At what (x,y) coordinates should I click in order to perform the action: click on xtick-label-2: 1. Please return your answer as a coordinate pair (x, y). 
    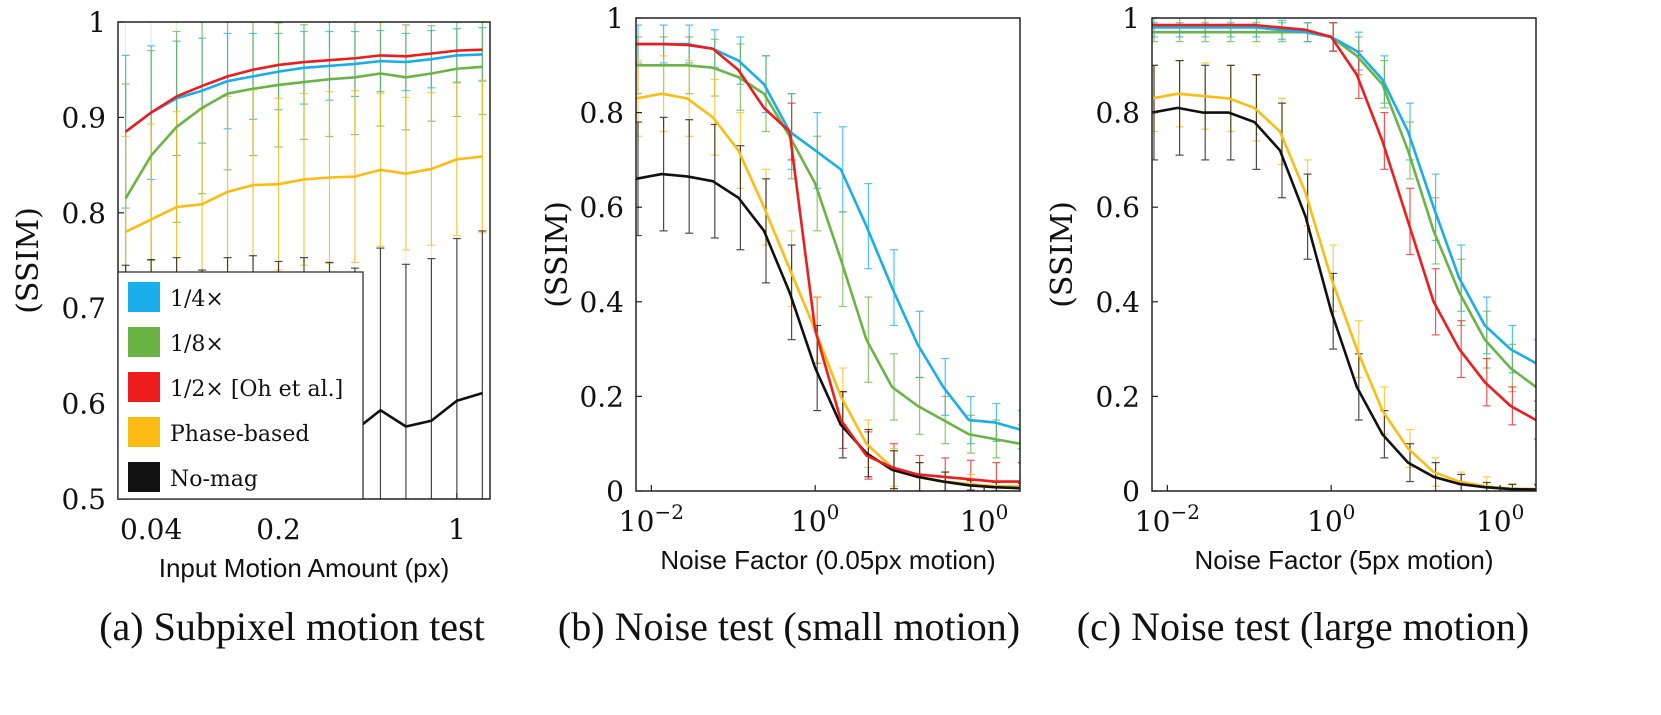
    Looking at the image, I should click on (457, 529).